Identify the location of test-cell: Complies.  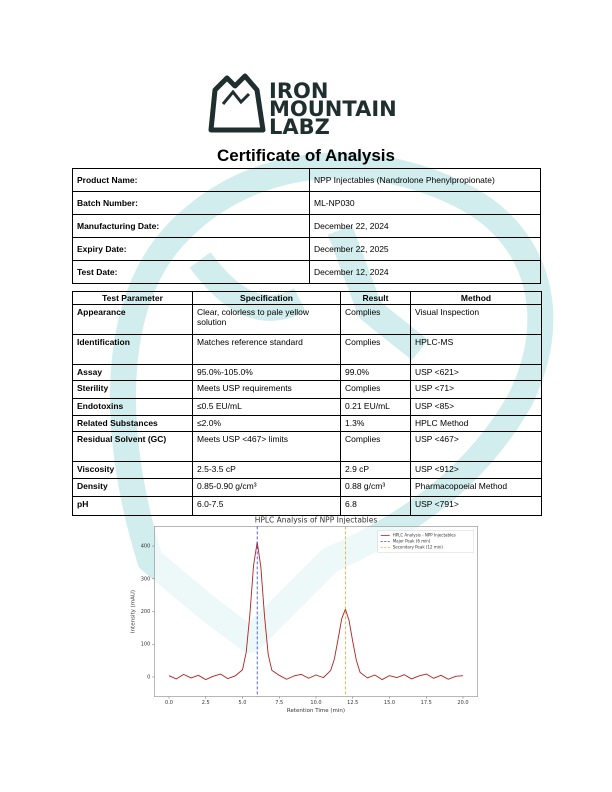
(375, 319).